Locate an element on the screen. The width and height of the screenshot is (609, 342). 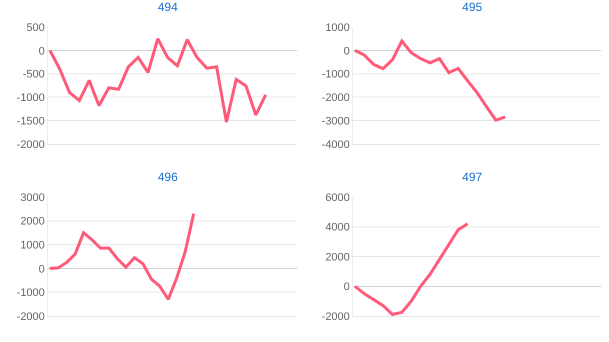
chart-title: 495 is located at coordinates (472, 7).